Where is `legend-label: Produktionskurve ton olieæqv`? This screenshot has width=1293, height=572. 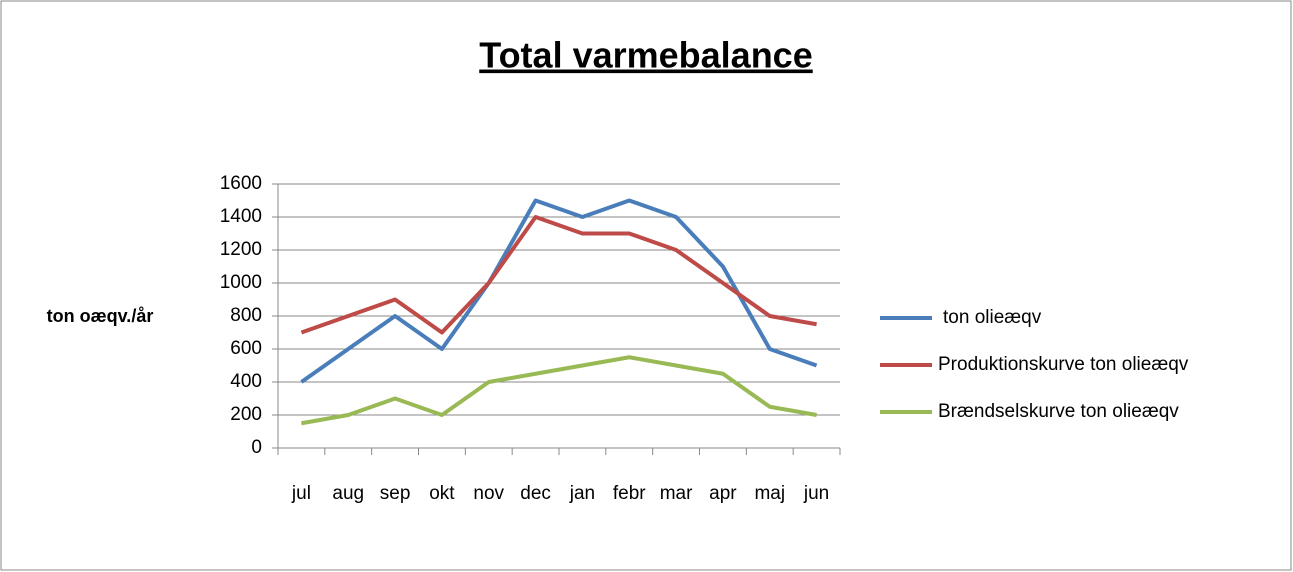
legend-label: Produktionskurve ton olieæqv is located at coordinates (1063, 364).